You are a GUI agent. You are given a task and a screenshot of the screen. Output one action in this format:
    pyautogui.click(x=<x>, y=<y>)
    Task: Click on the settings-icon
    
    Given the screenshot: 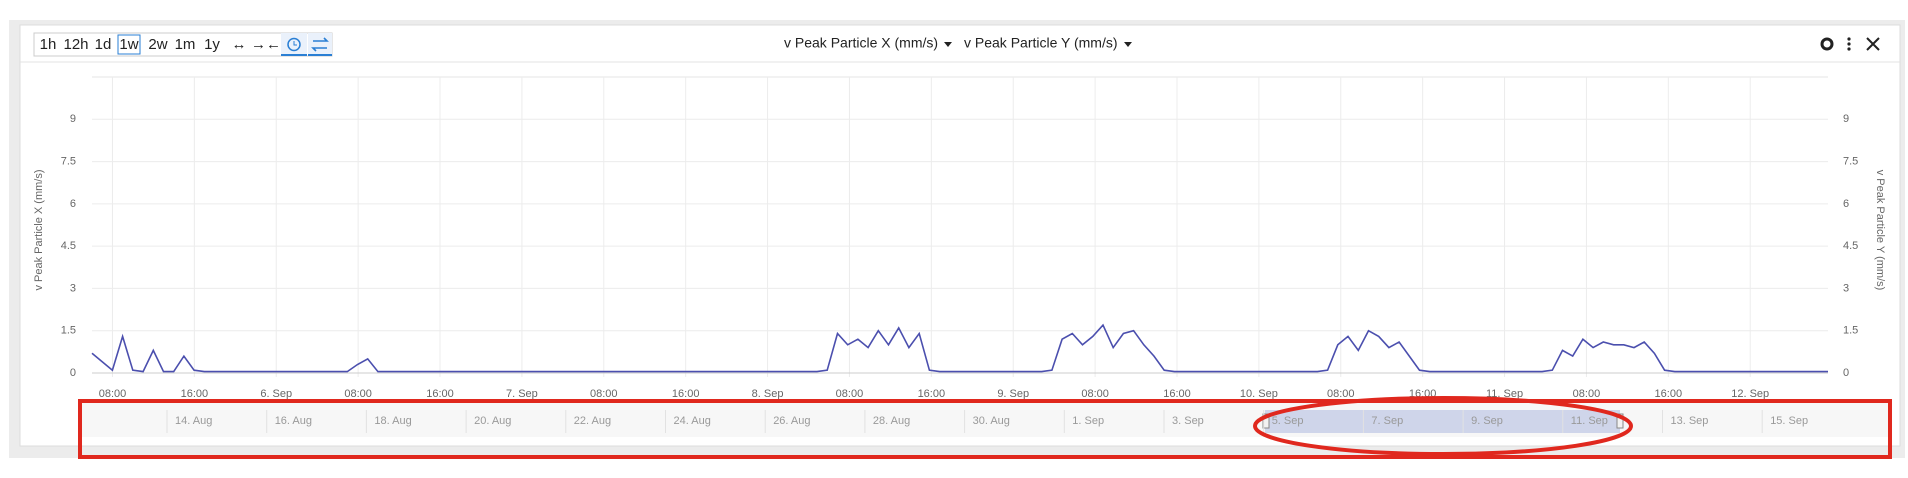 What is the action you would take?
    pyautogui.click(x=1827, y=44)
    